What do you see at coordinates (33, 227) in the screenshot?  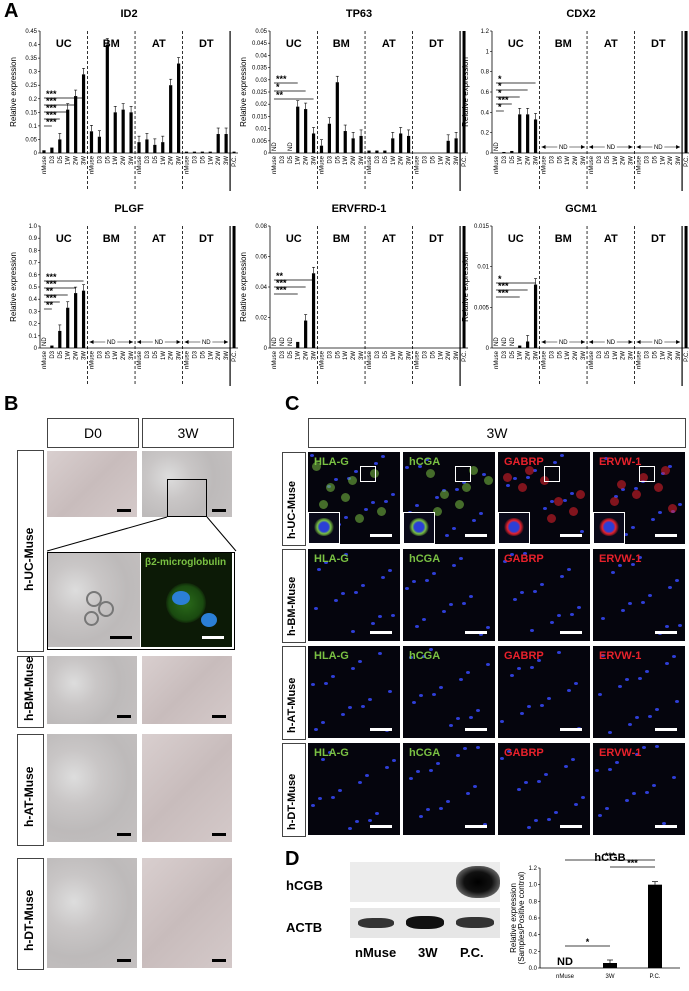 I see `y-tick-label: 1.0` at bounding box center [33, 227].